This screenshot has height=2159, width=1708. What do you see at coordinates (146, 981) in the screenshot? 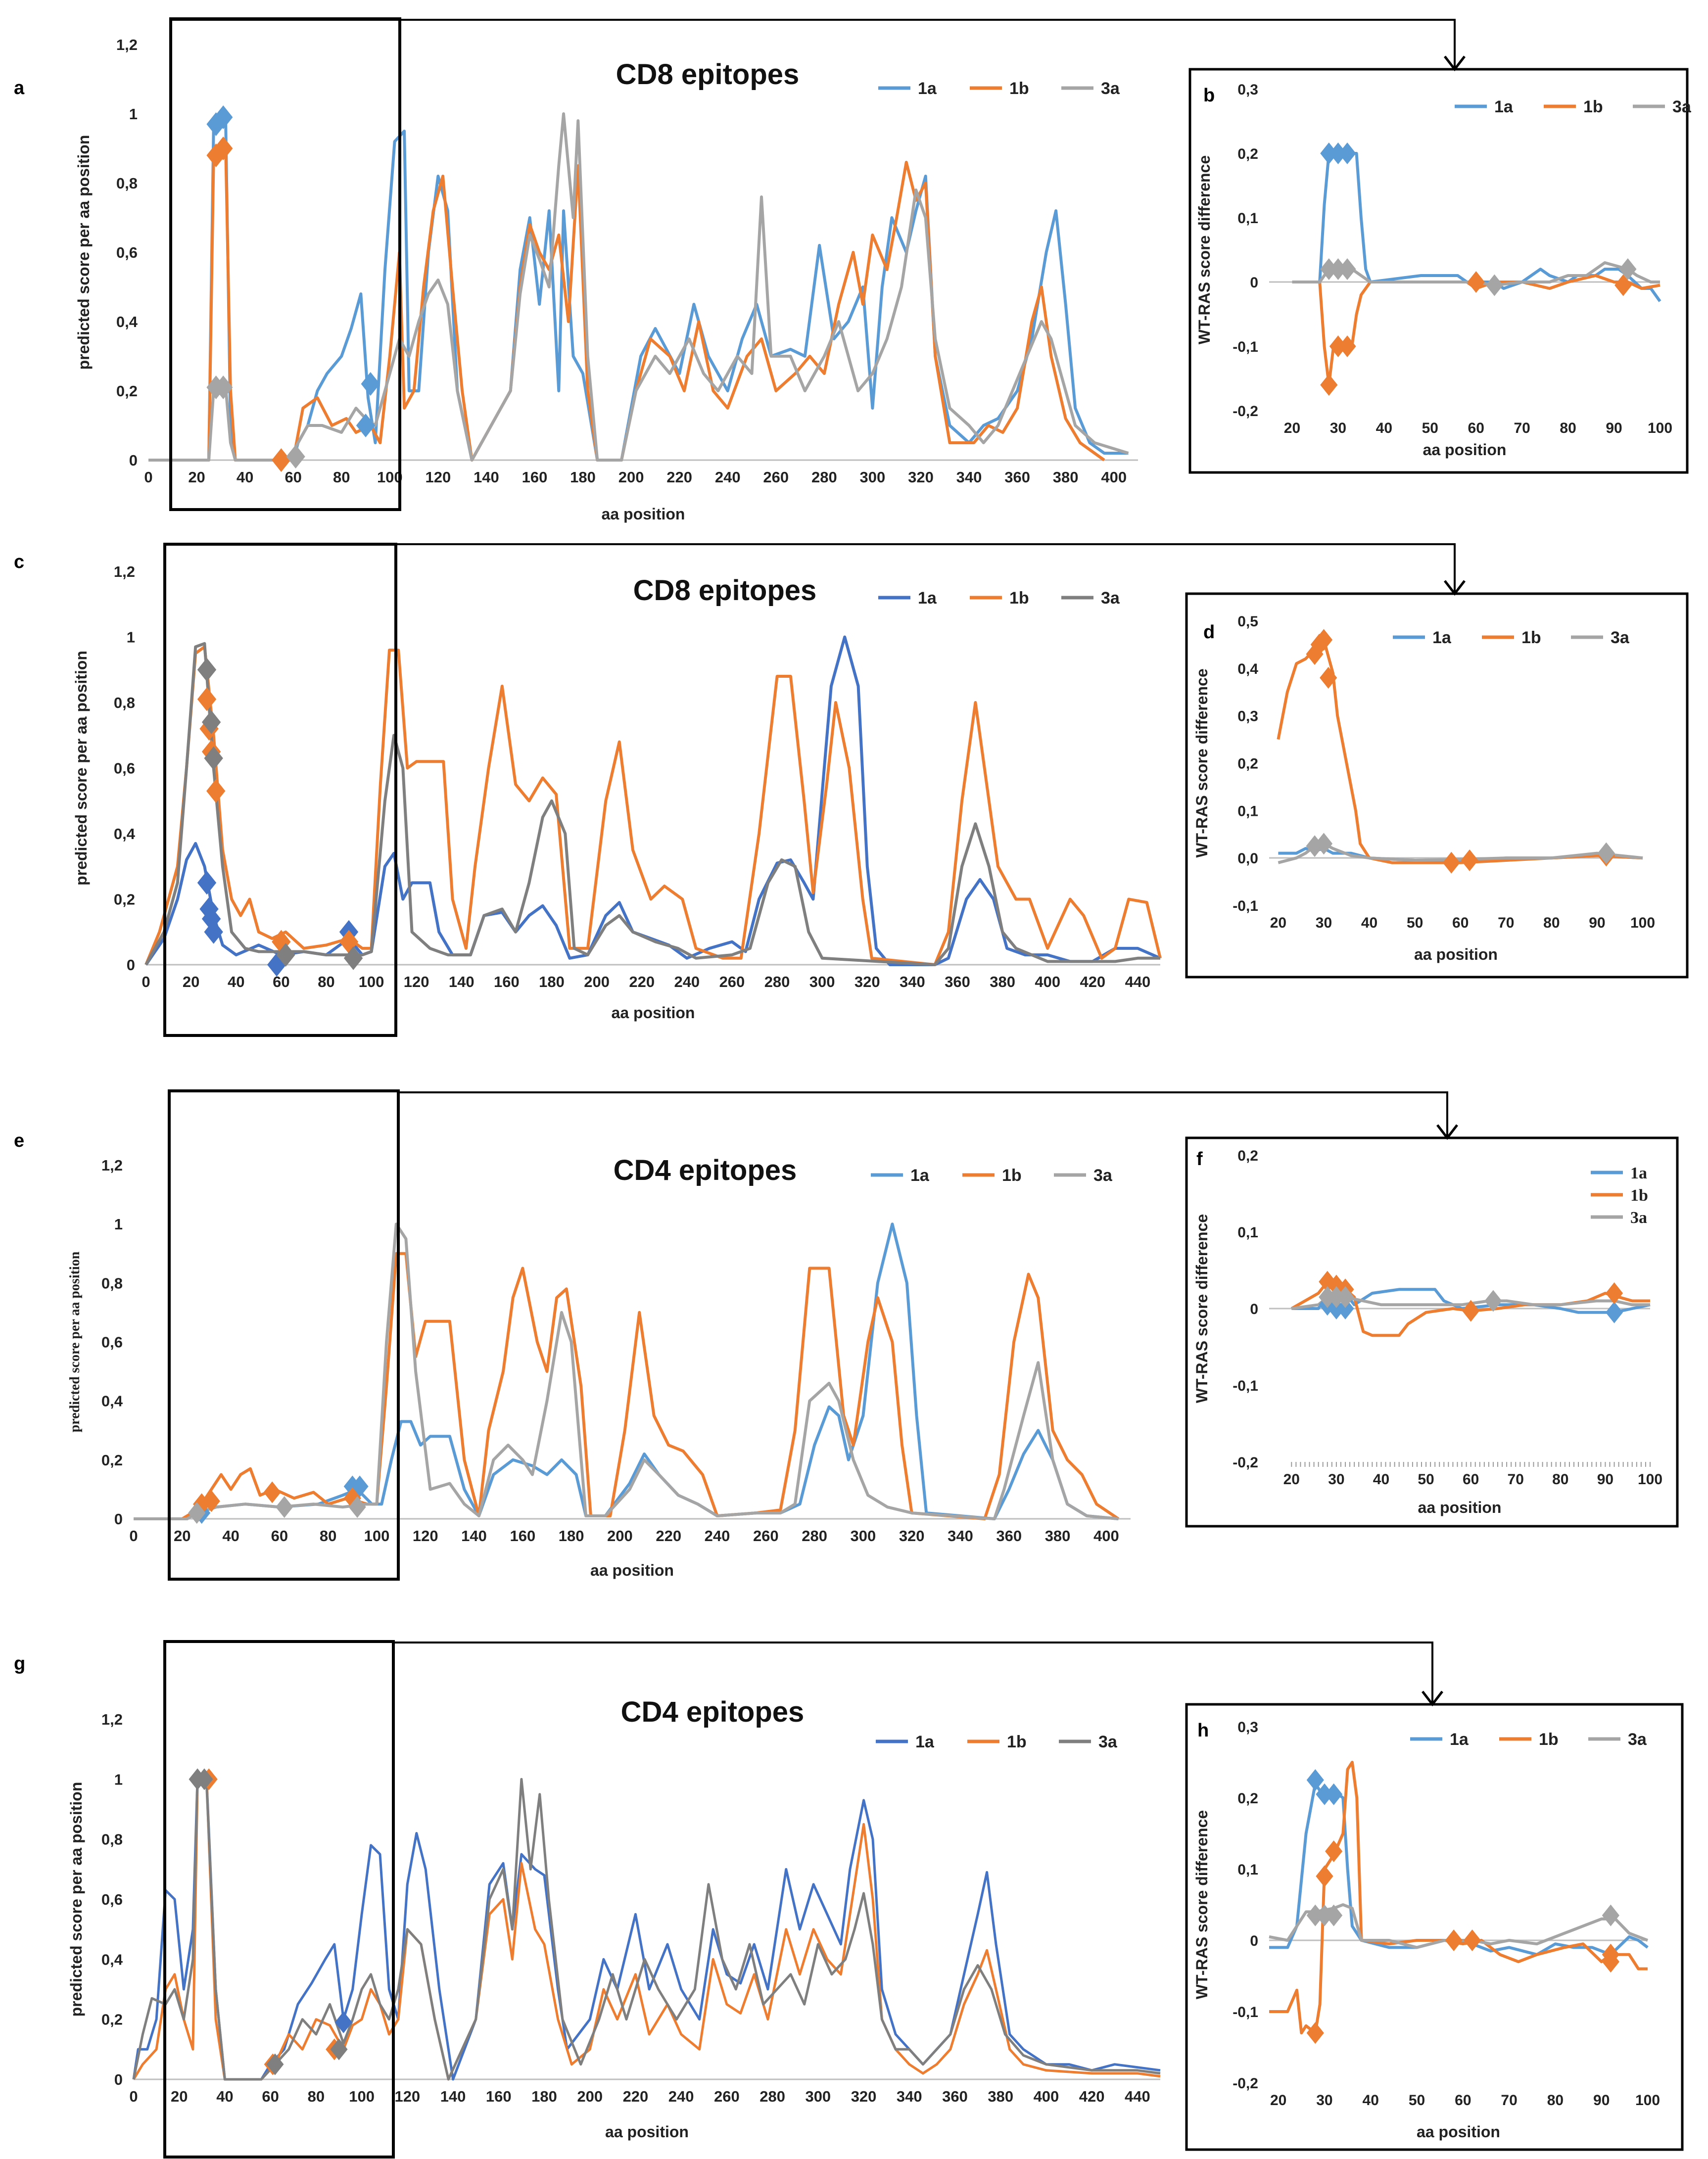
I see `x-tick-label: 0` at bounding box center [146, 981].